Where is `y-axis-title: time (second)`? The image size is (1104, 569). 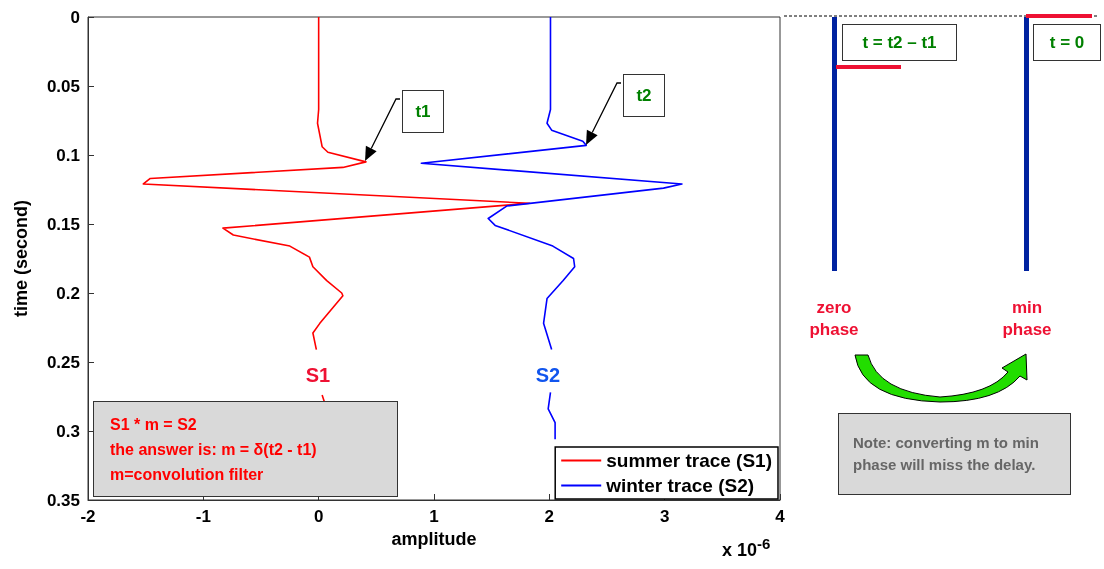 y-axis-title: time (second) is located at coordinates (21, 258).